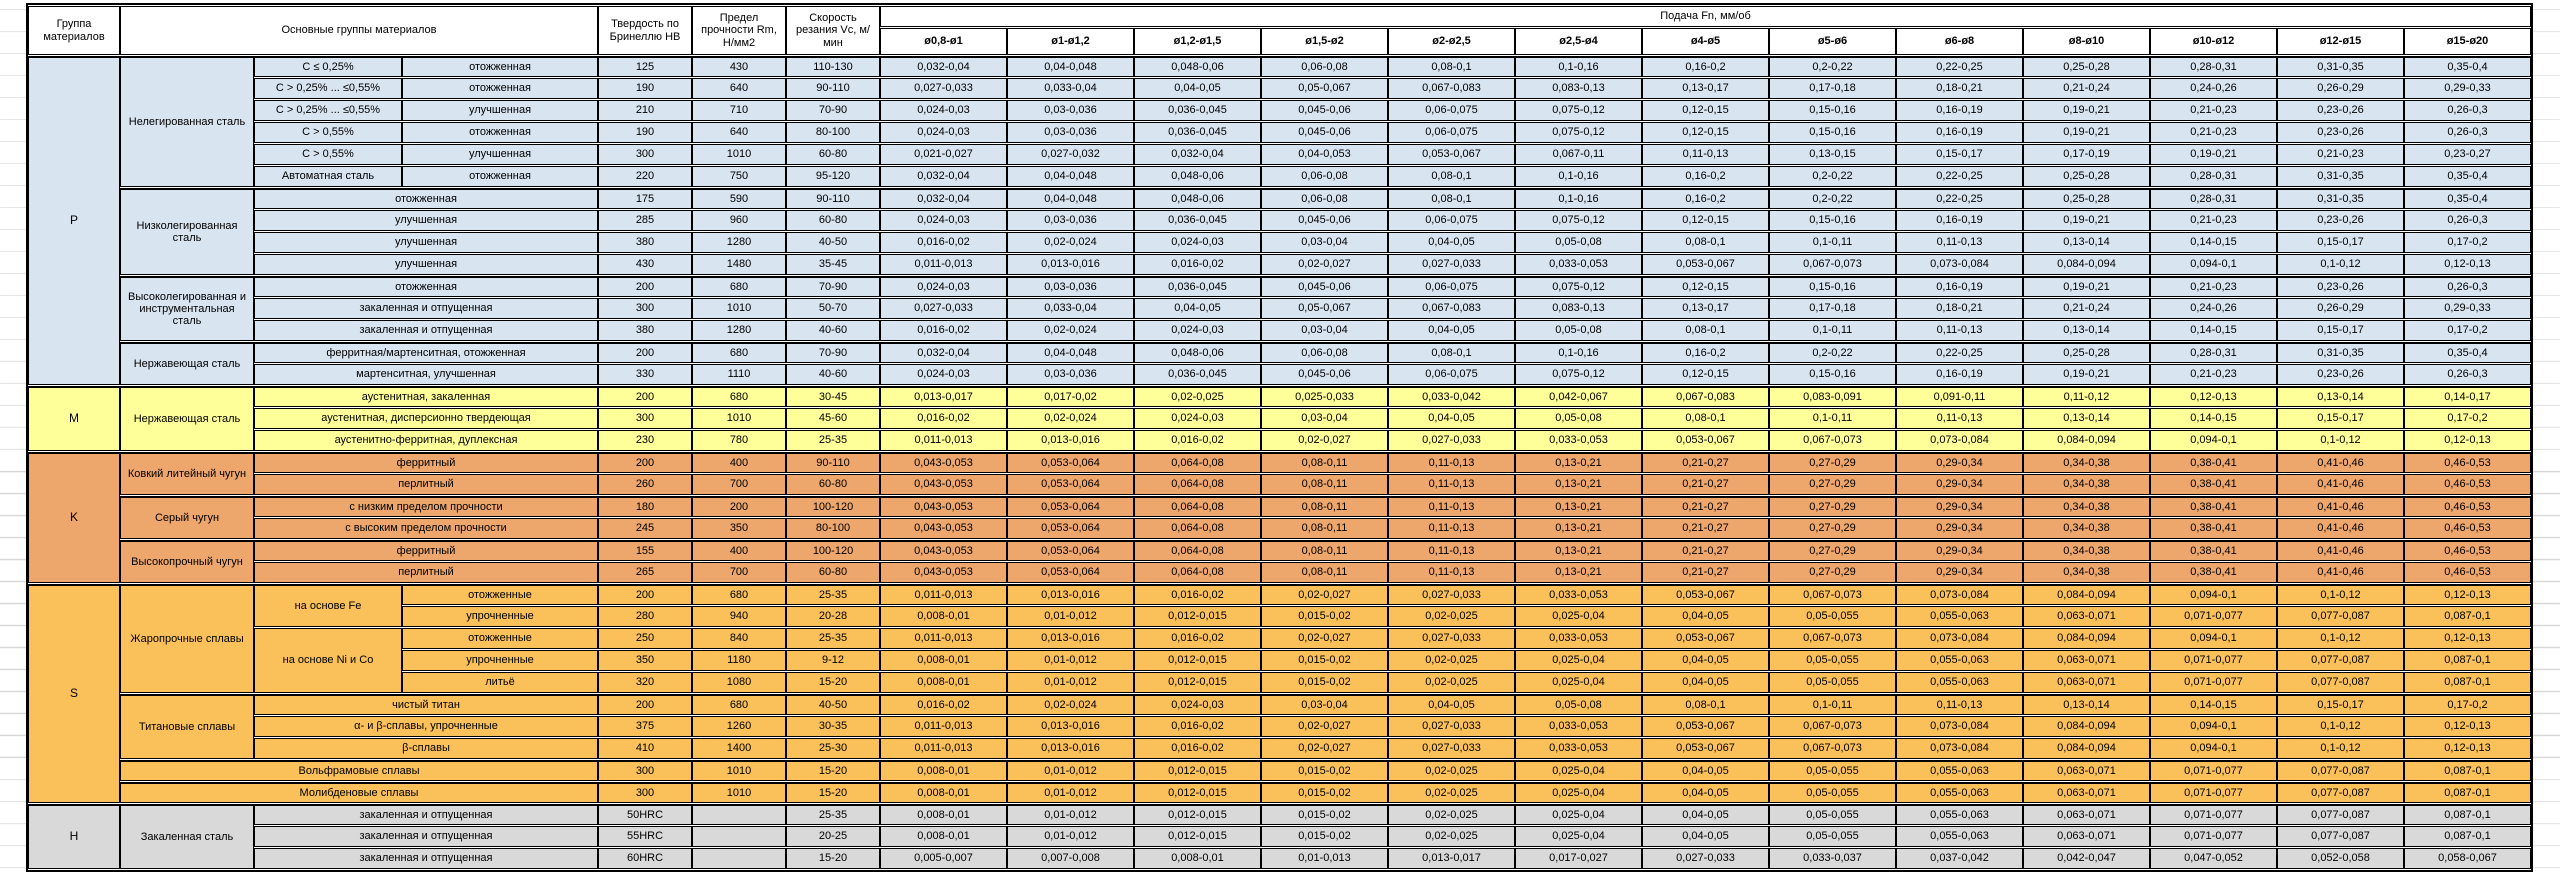 This screenshot has height=880, width=2560. What do you see at coordinates (1070, 41) in the screenshot?
I see `feed-diameter-header: ø1-ø1,2` at bounding box center [1070, 41].